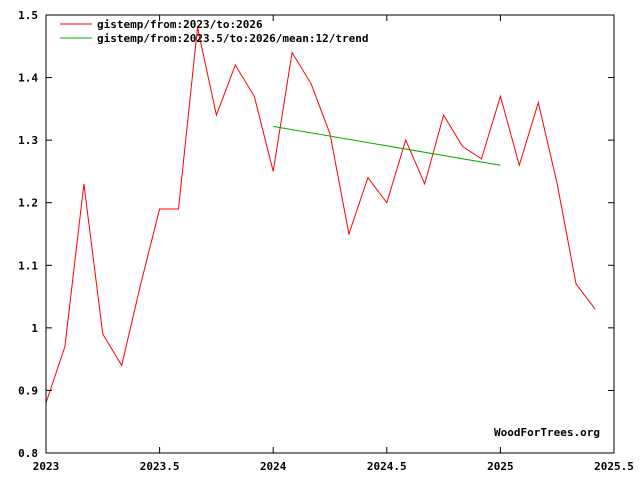  I want to click on y-tick-label: 1.4, so click(28, 78).